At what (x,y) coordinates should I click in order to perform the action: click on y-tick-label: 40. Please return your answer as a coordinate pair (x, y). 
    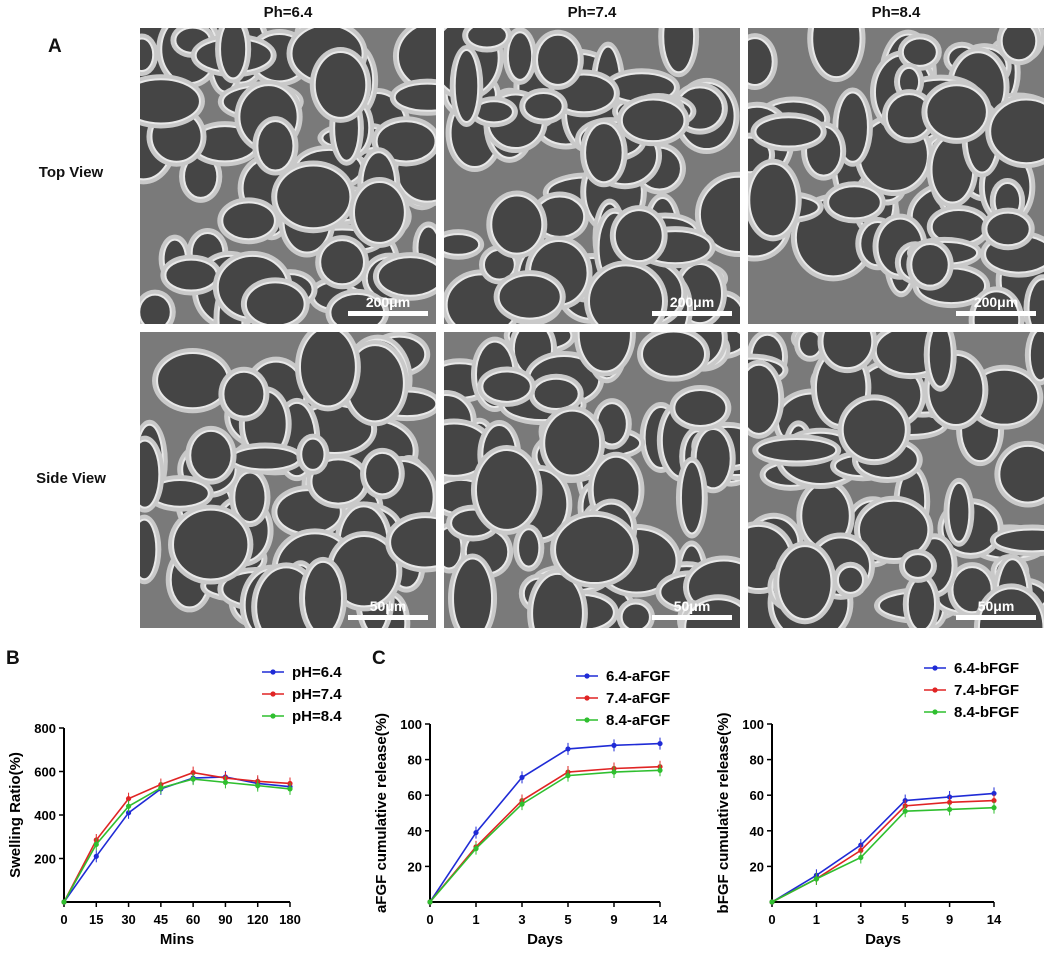
    Looking at the image, I should click on (415, 831).